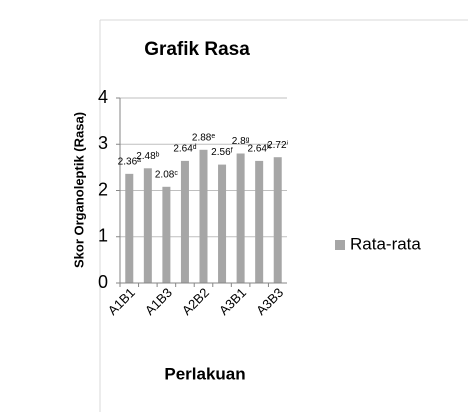  Describe the element at coordinates (232, 301) in the screenshot. I see `x-tick-label: A3B1` at that location.